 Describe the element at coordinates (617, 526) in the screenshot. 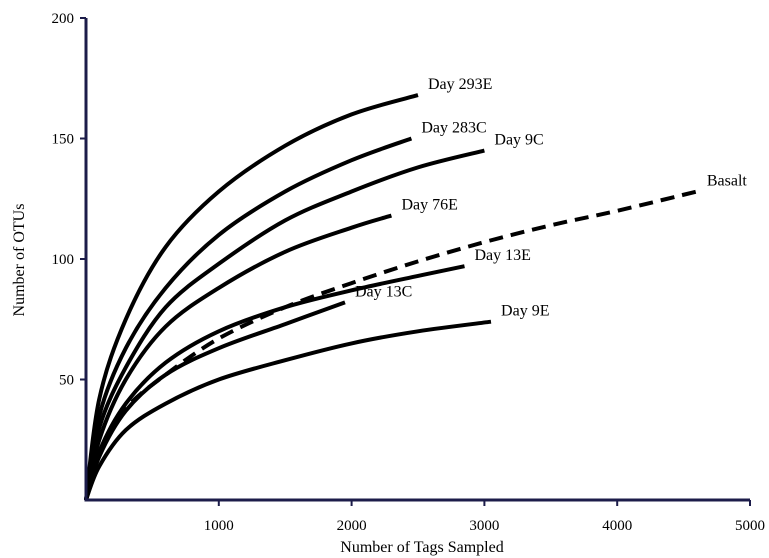

I see `x-tick-label: 4000` at that location.